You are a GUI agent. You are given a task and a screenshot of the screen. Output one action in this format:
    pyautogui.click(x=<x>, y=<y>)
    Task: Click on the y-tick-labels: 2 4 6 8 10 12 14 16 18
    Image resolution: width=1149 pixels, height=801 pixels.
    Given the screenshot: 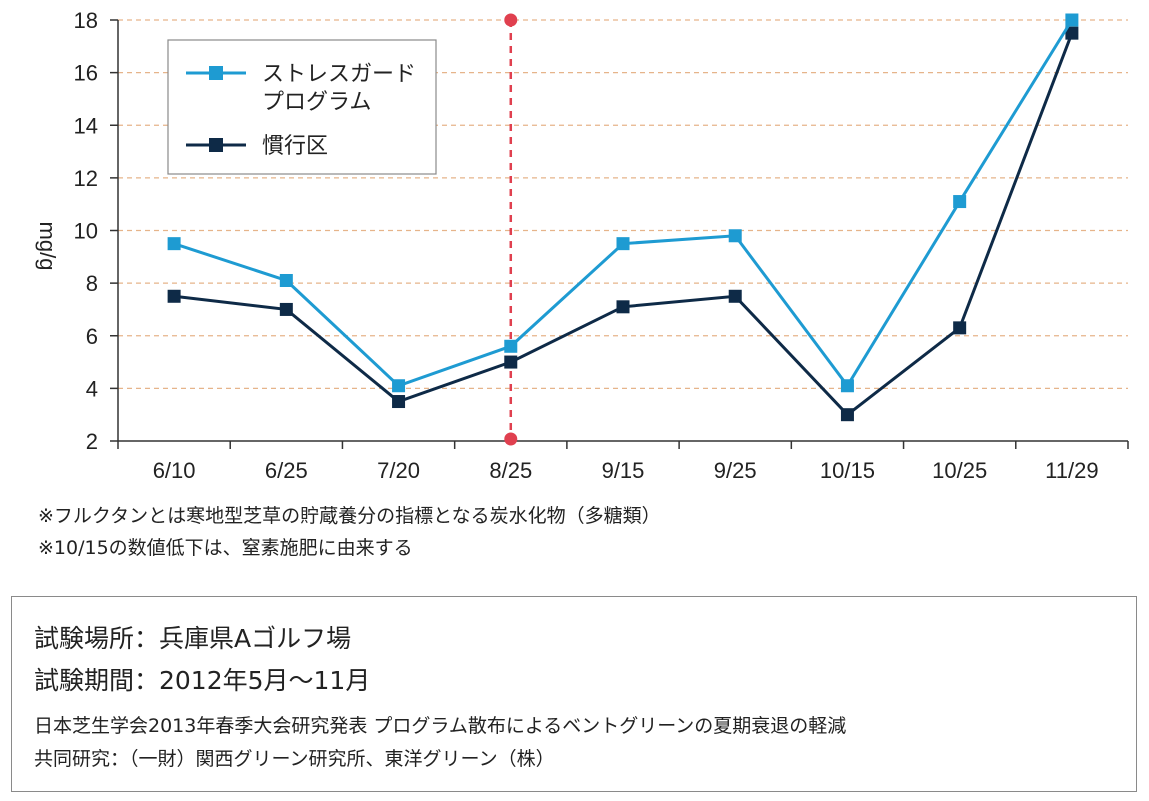 What is the action you would take?
    pyautogui.click(x=86, y=231)
    